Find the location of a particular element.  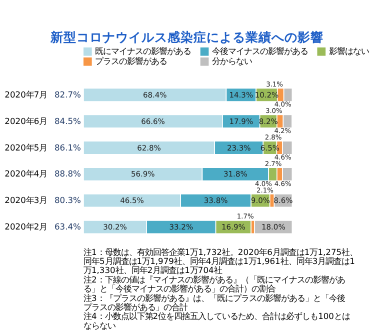

data-label: 31.8% is located at coordinates (236, 174).